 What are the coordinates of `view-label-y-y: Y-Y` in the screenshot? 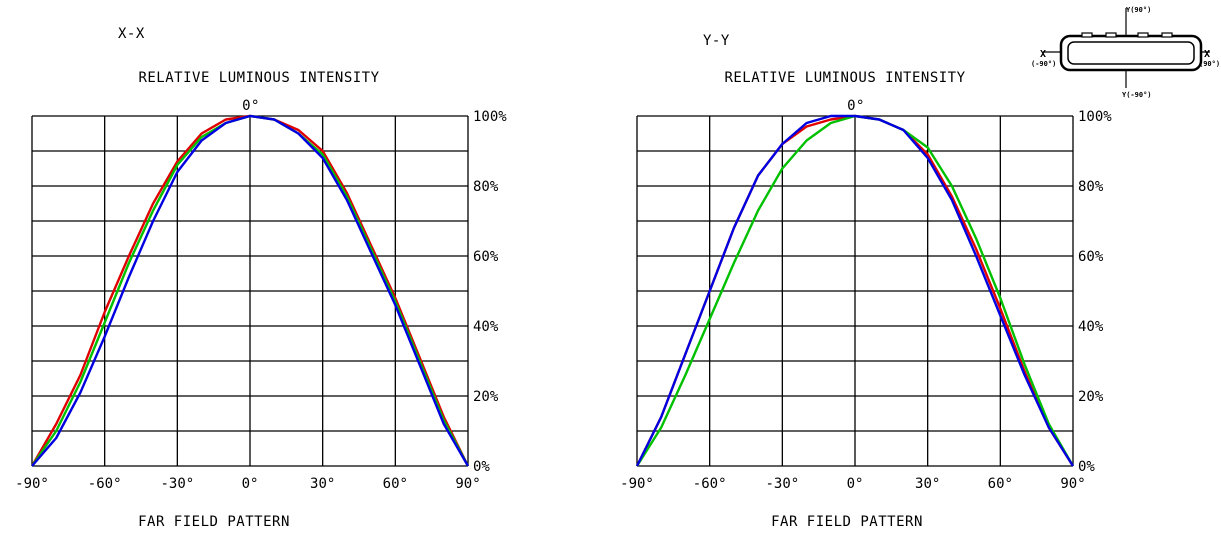 It's located at (716, 41).